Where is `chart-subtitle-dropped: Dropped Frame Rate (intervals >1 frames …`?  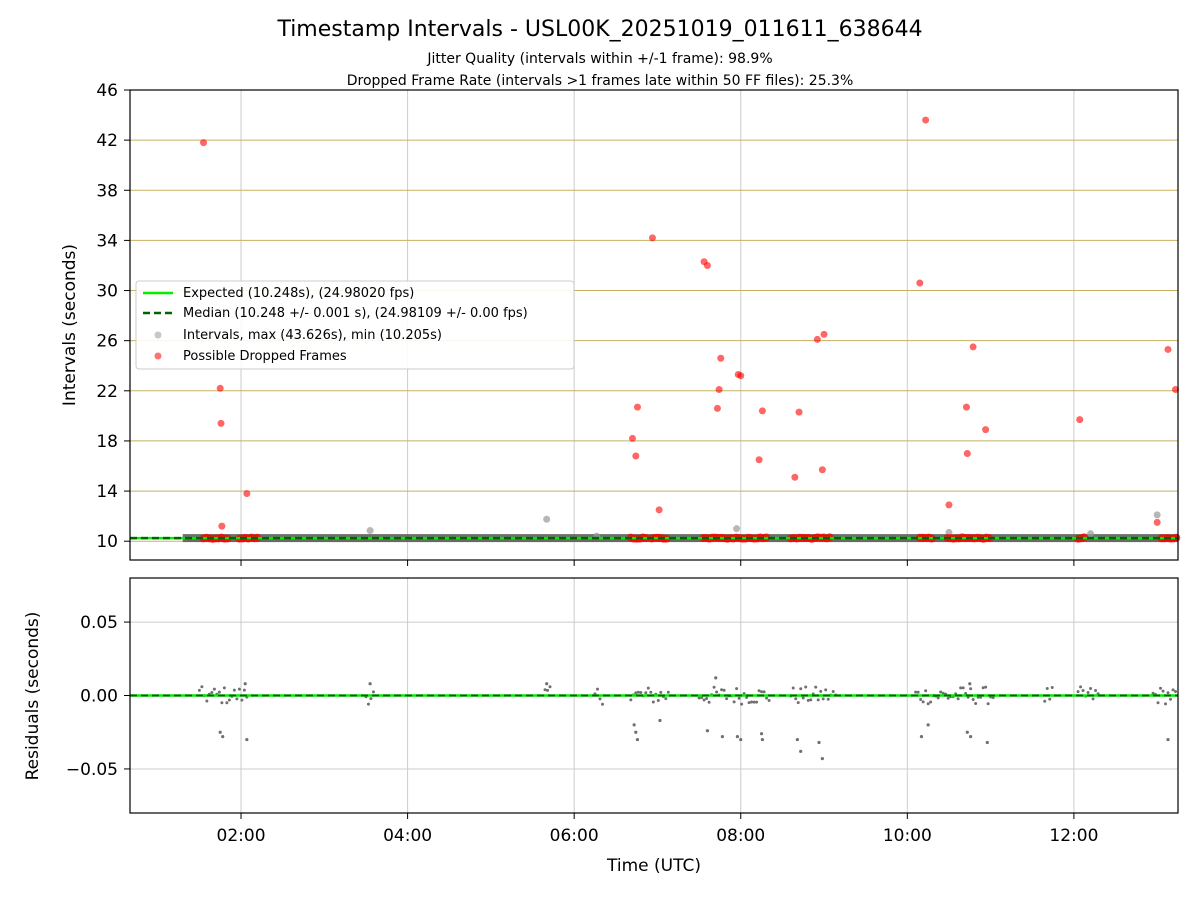
chart-subtitle-dropped: Dropped Frame Rate (intervals >1 frames … is located at coordinates (600, 81).